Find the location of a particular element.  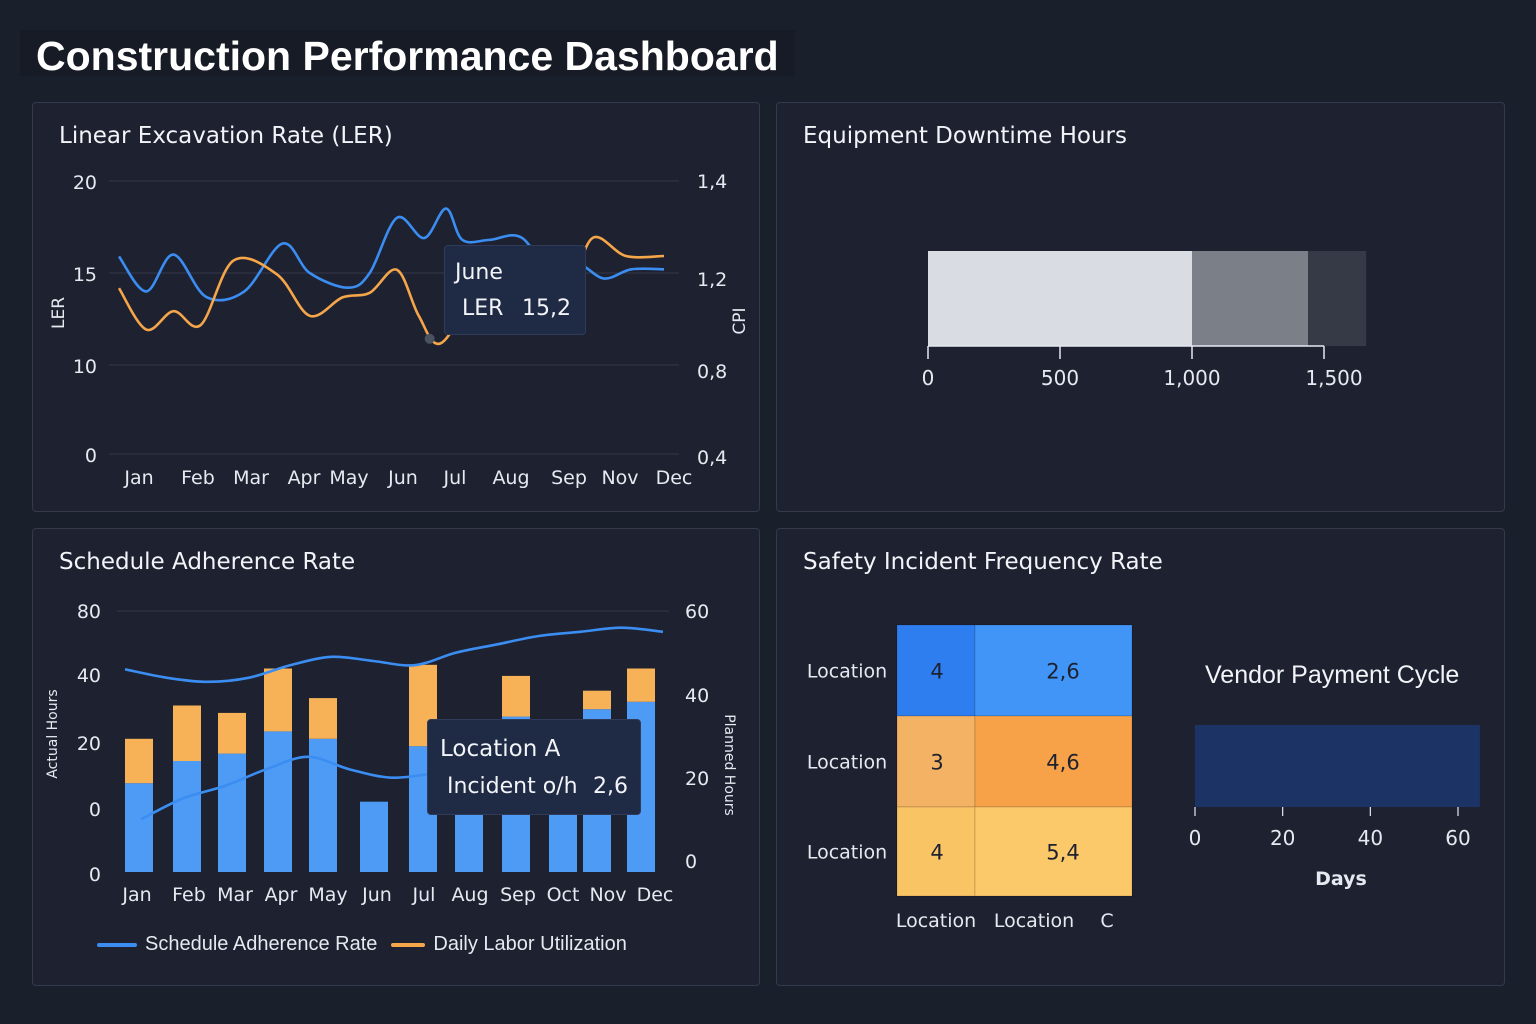

ler-title: Linear Excavation Rate (LER) is located at coordinates (226, 136).